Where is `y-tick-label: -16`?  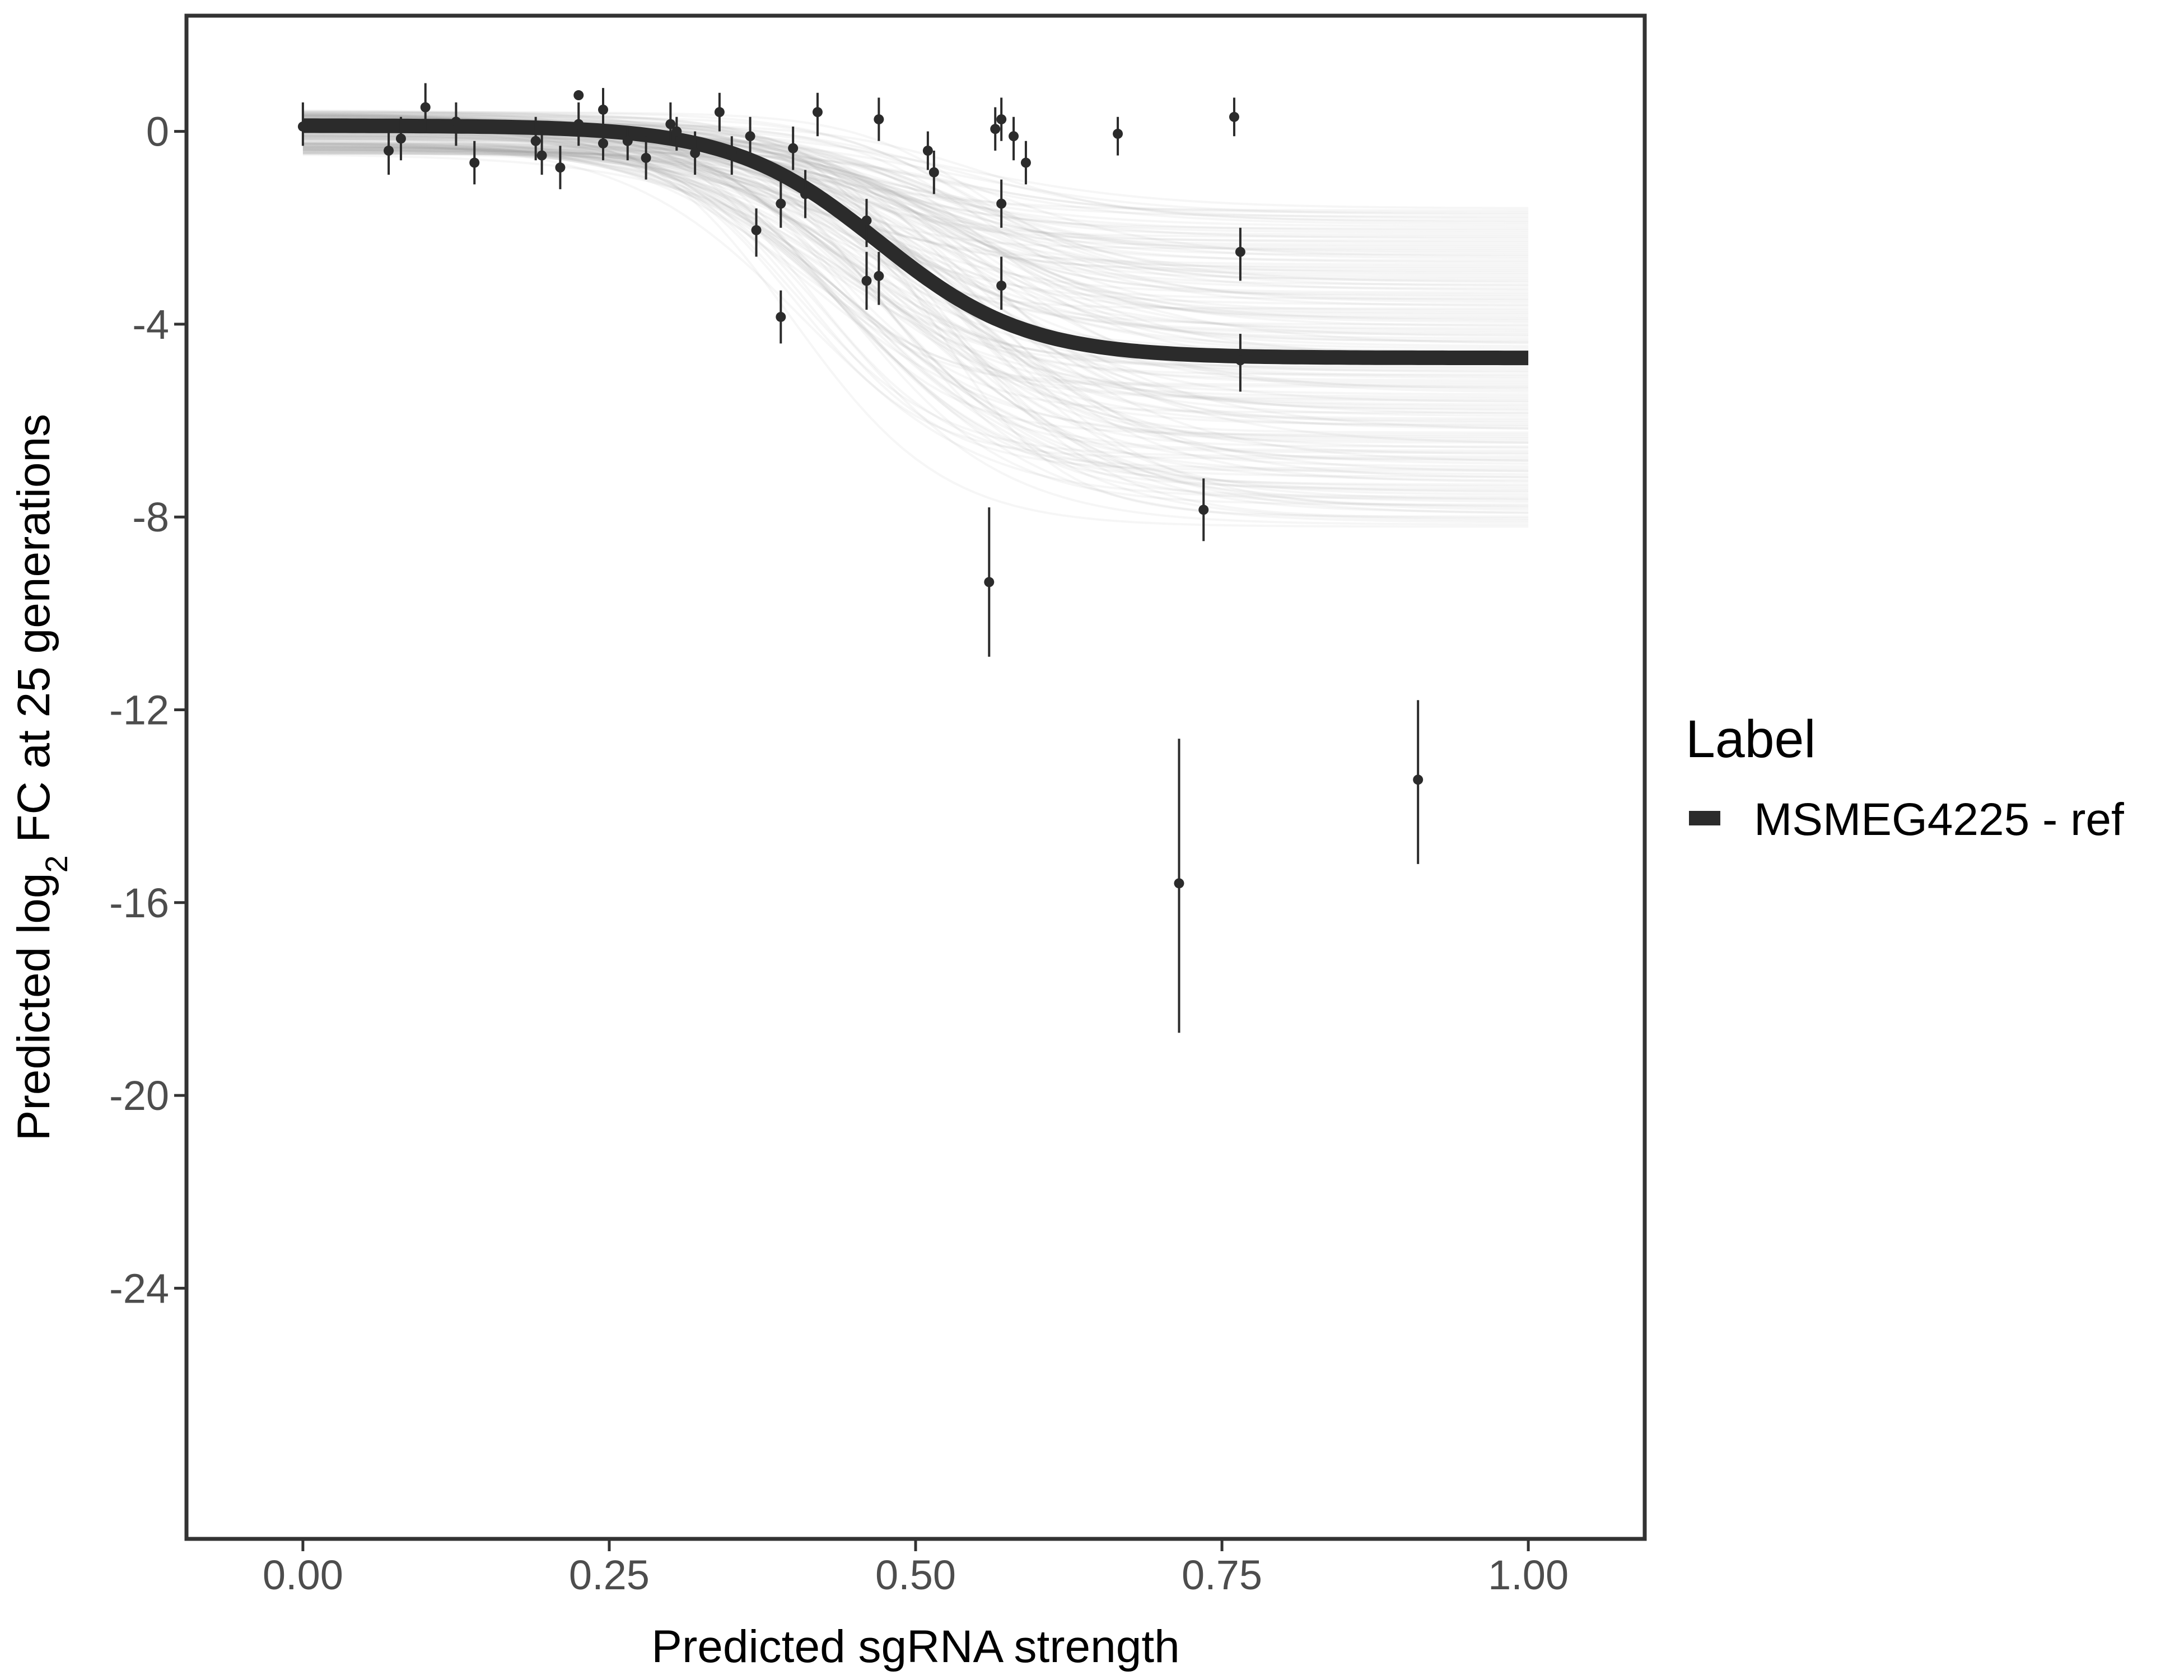
y-tick-label: -16 is located at coordinates (139, 903).